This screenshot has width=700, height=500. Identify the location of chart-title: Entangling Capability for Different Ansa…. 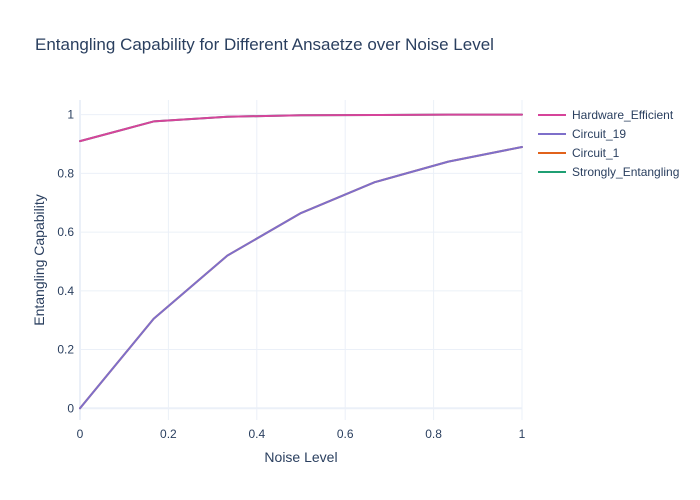
(264, 44).